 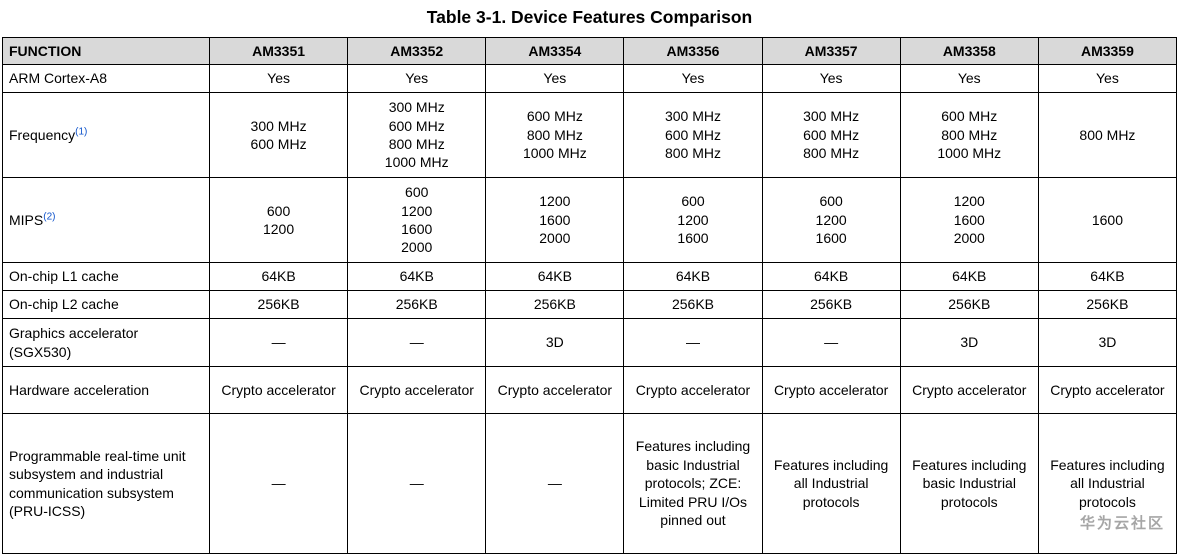 I want to click on function-cell: ARM Cortex-A8, so click(x=106, y=78).